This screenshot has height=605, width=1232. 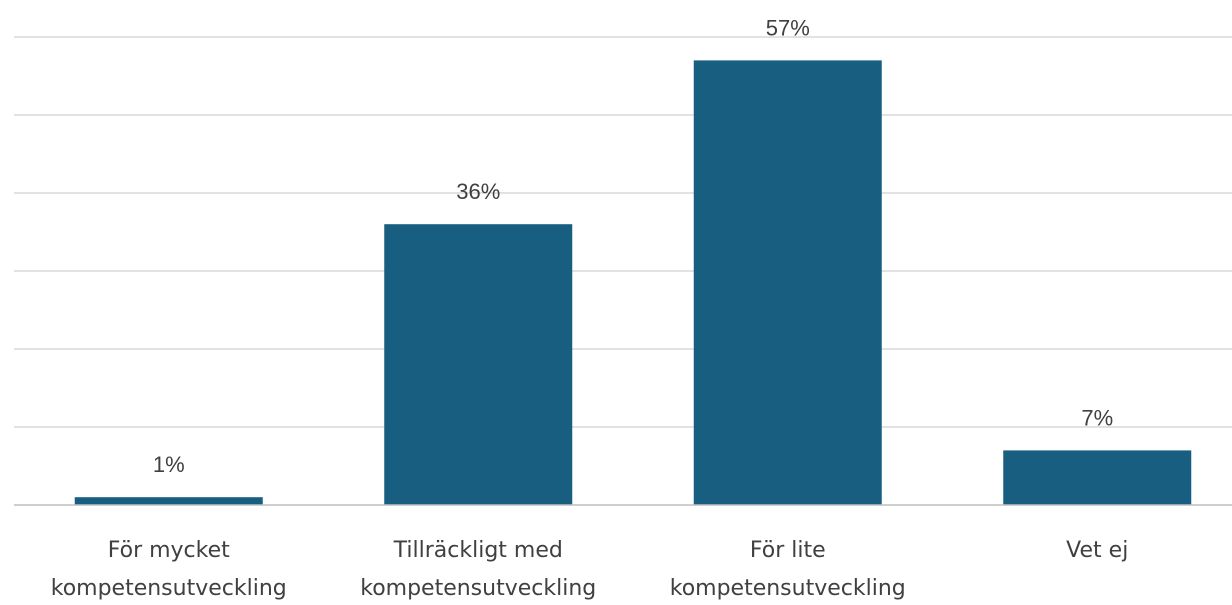 I want to click on data-label: 36%, so click(x=478, y=191).